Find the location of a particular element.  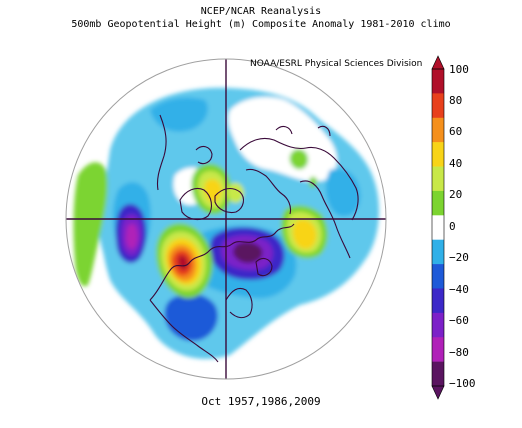

neg-anomaly-core-center is located at coordinates (248, 252).